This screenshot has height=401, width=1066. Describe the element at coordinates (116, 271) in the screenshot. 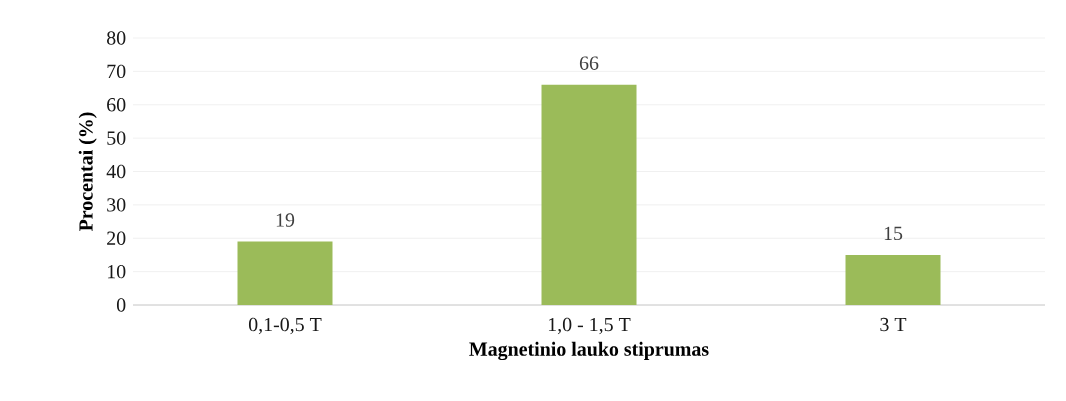

I see `y-tick-label: 10` at that location.